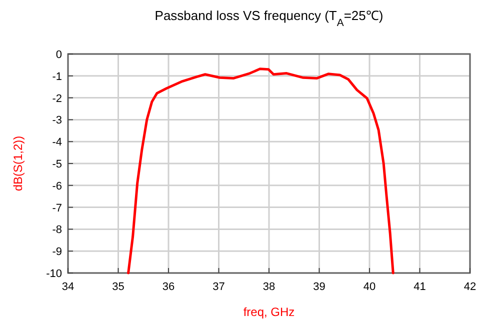 The width and height of the screenshot is (498, 333). I want to click on x-tick-label: 39, so click(319, 287).